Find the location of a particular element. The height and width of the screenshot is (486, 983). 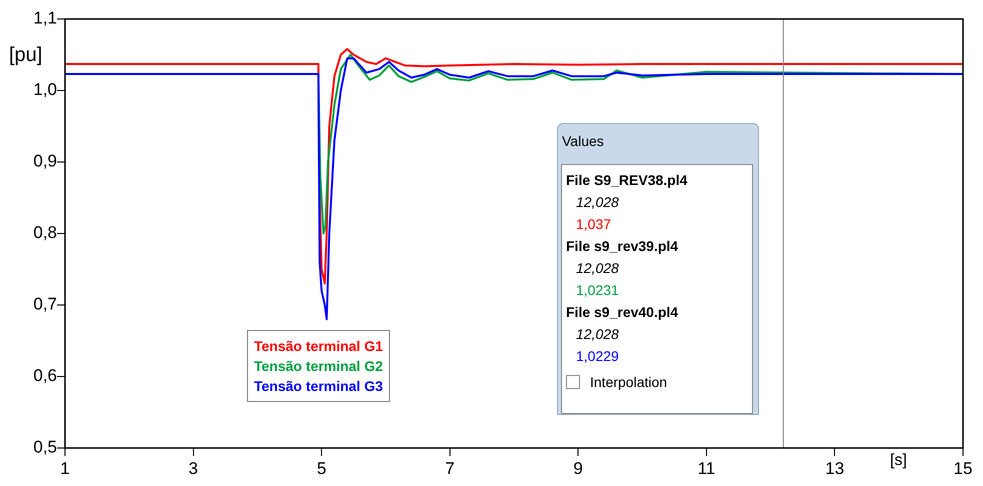

x-tick-label: 15 is located at coordinates (963, 468).